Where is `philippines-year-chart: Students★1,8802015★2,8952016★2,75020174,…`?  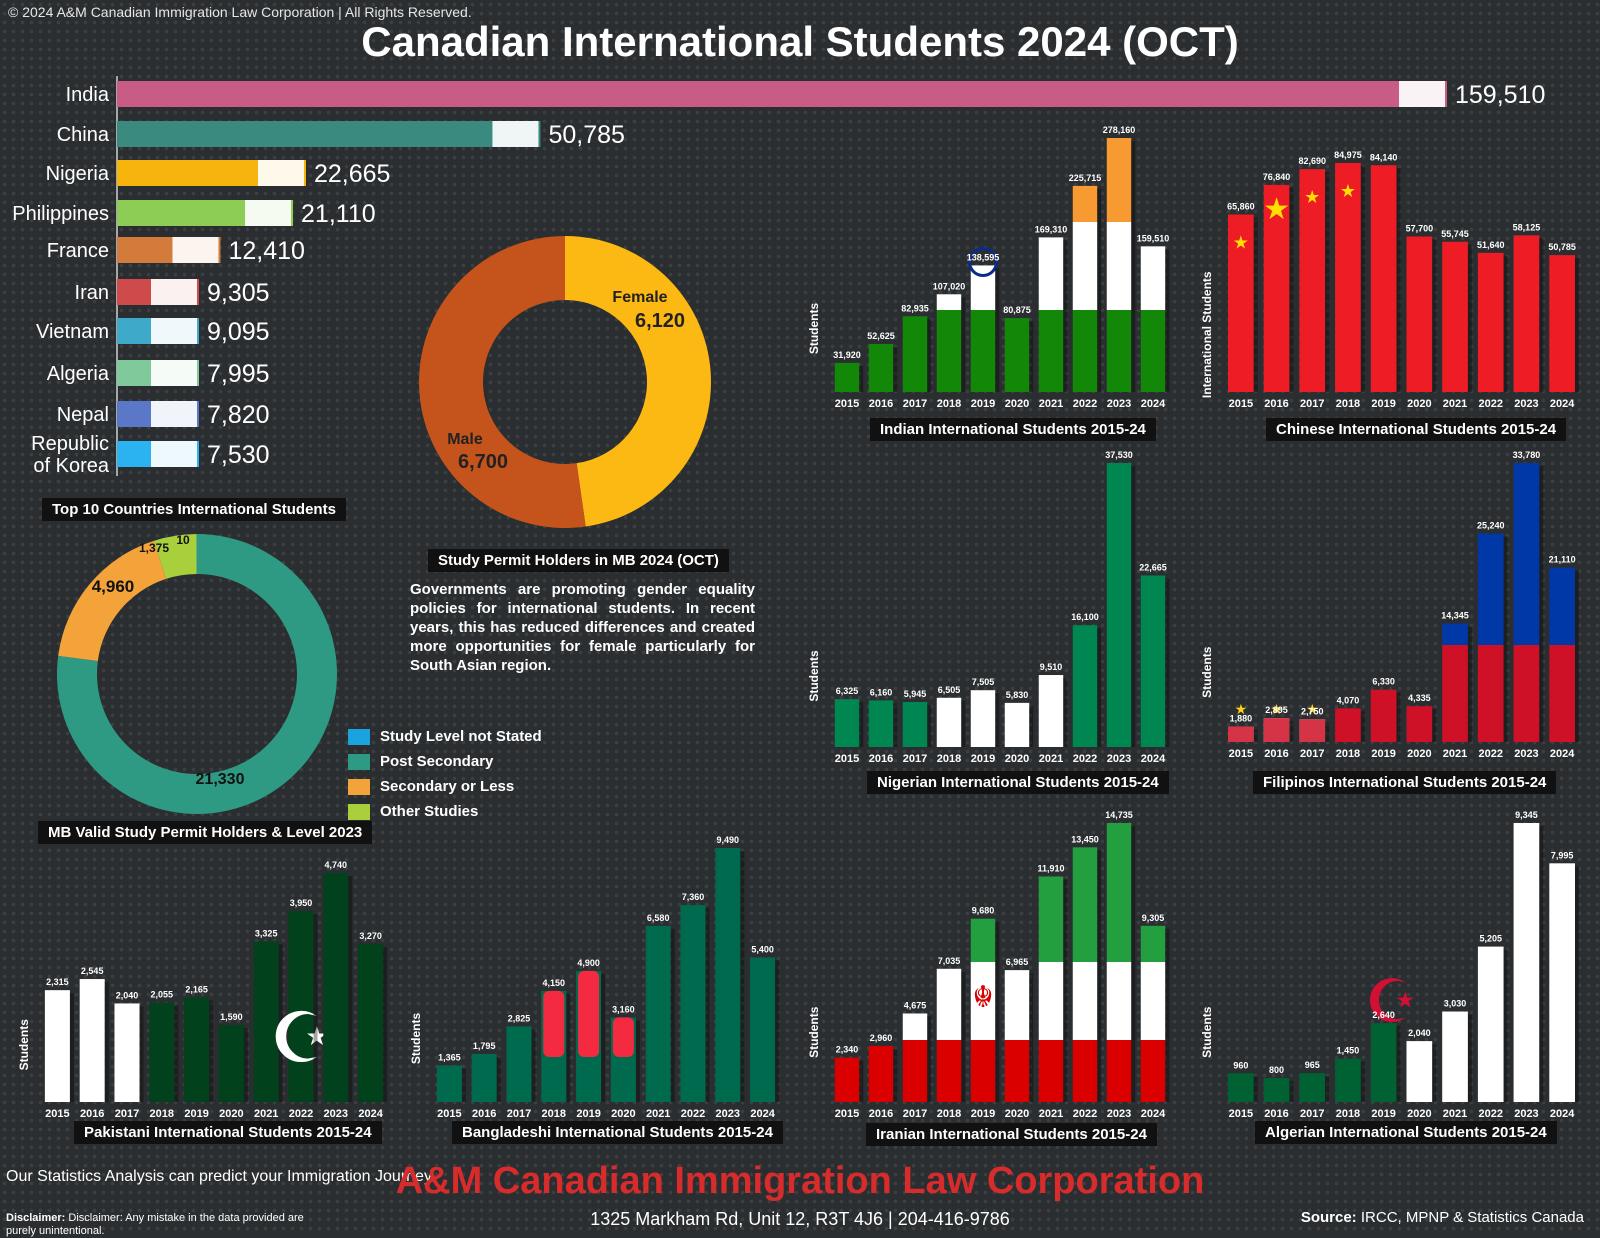 philippines-year-chart: Students★1,8802015★2,8952016★2,75020174,… is located at coordinates (1392, 607).